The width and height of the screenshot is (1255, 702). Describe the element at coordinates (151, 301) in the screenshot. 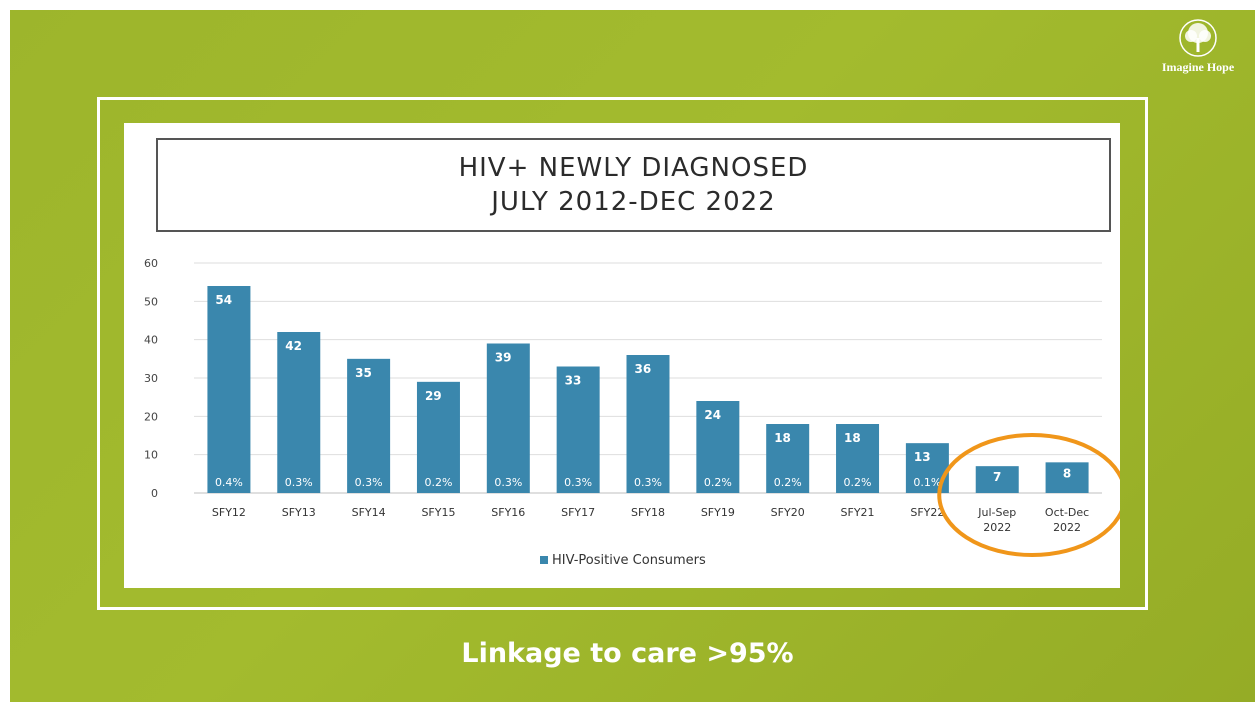

I see `y-tick-label: 50` at that location.